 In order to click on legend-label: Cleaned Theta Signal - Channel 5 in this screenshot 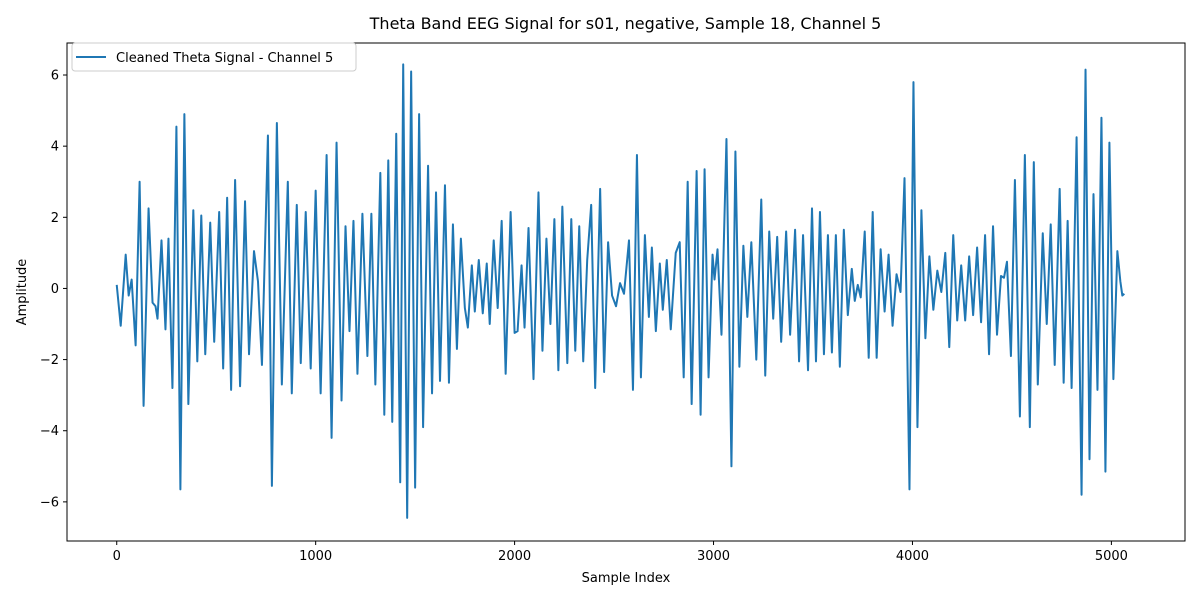, I will do `click(224, 58)`.